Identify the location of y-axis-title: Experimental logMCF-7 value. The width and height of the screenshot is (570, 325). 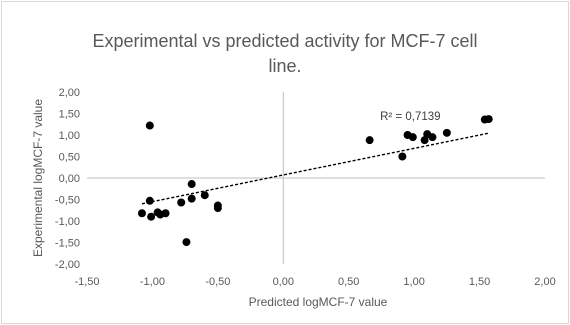
(38, 178).